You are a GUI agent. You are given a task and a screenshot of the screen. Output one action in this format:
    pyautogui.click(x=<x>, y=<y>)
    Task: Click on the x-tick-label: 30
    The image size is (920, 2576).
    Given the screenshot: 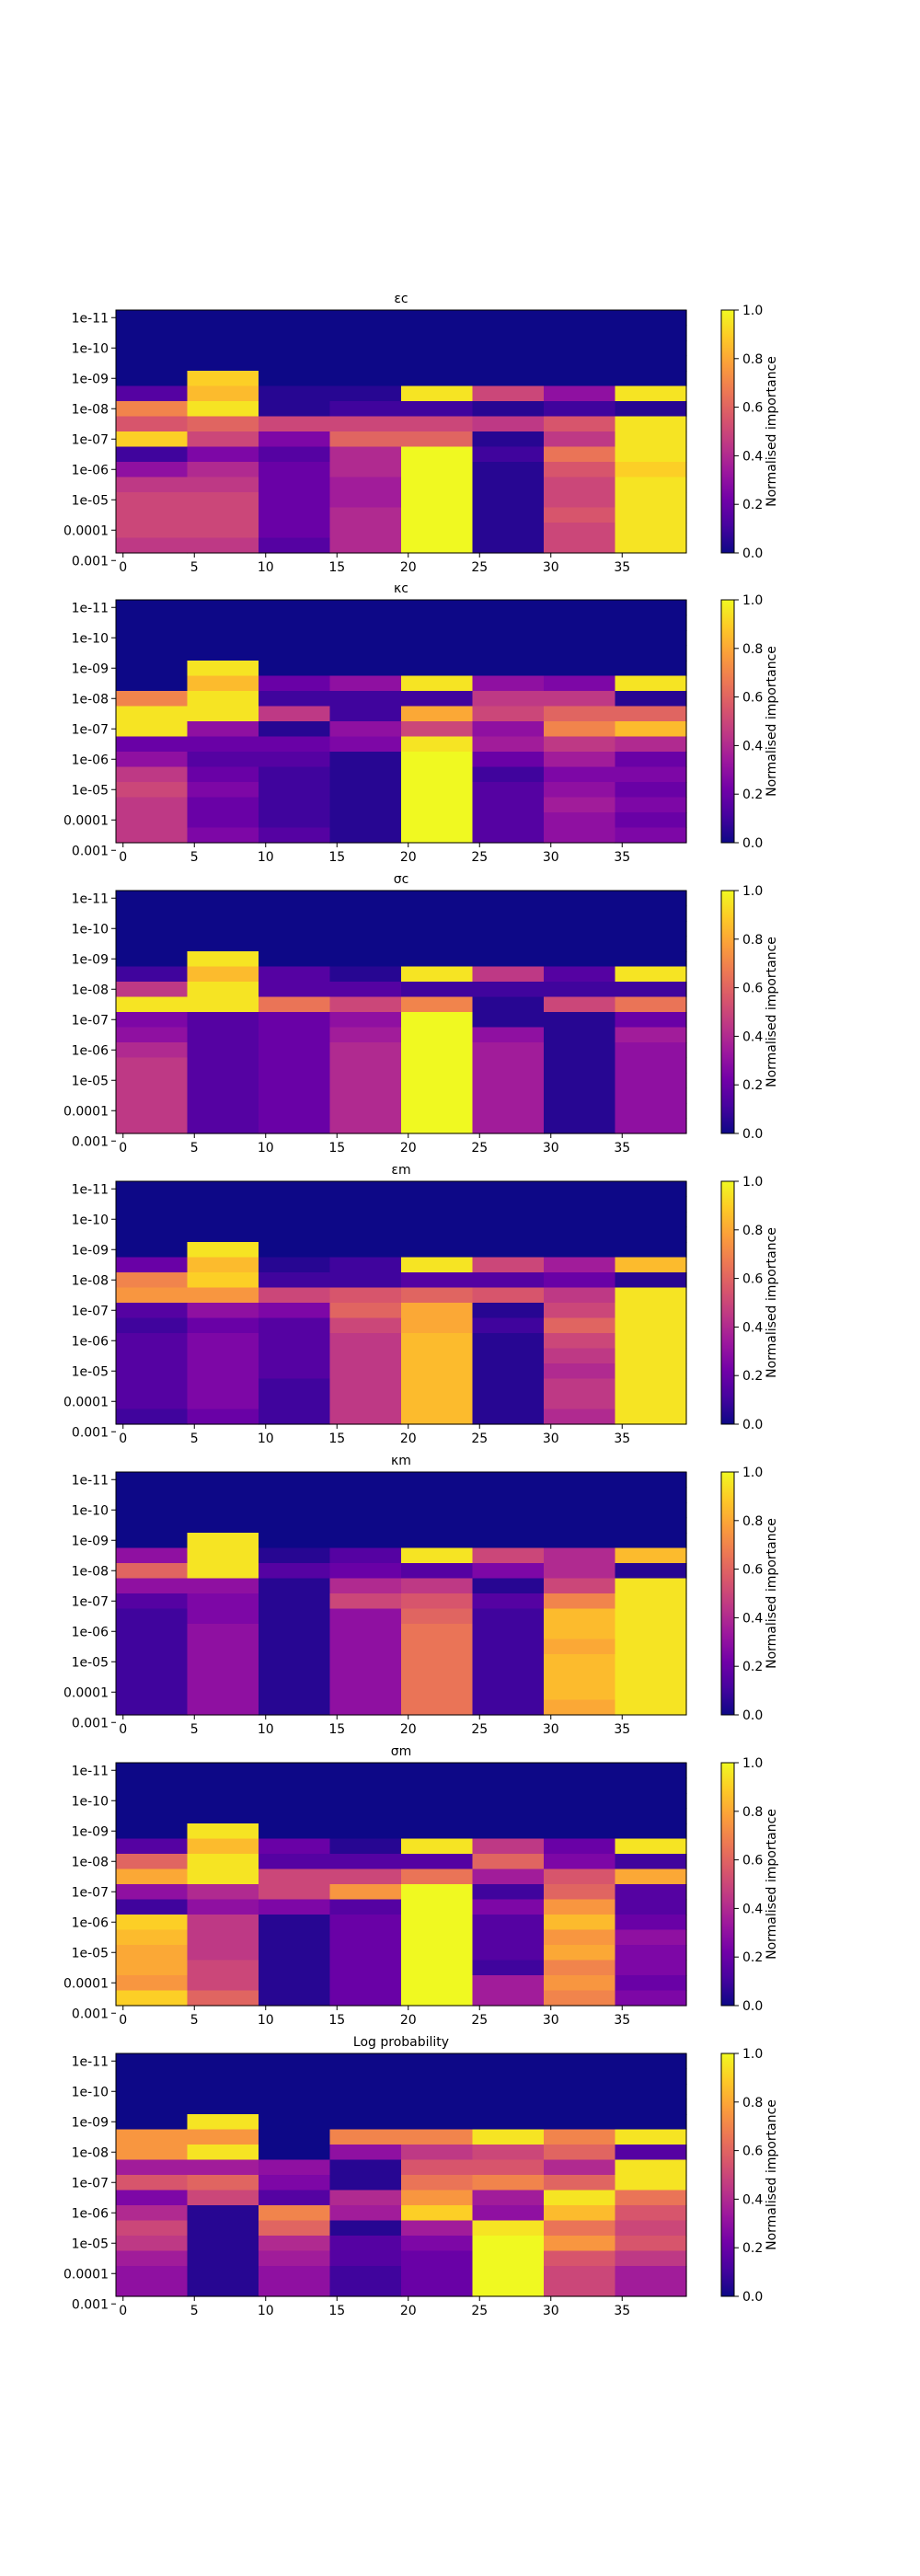 What is the action you would take?
    pyautogui.click(x=551, y=857)
    